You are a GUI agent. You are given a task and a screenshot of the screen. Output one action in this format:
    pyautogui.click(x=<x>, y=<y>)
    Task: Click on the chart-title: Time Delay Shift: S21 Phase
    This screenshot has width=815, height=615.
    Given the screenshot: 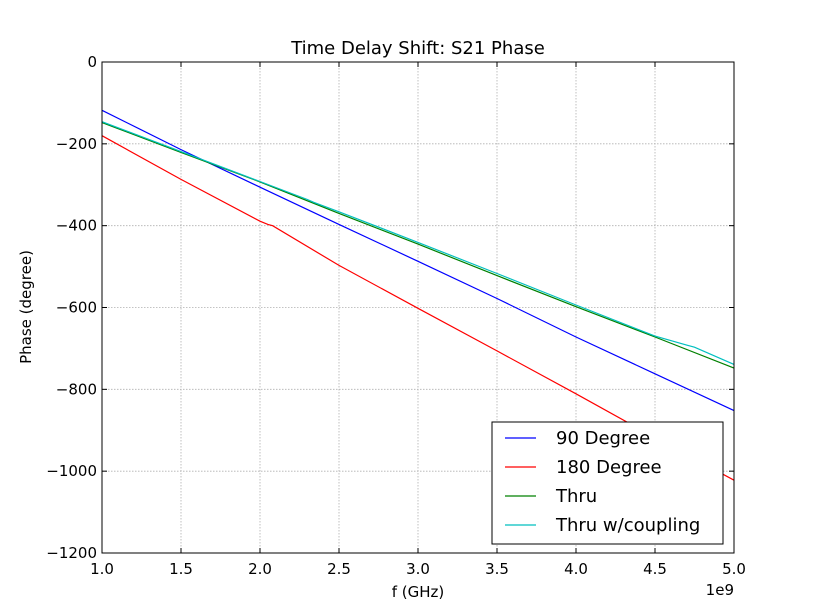 What is the action you would take?
    pyautogui.click(x=417, y=48)
    